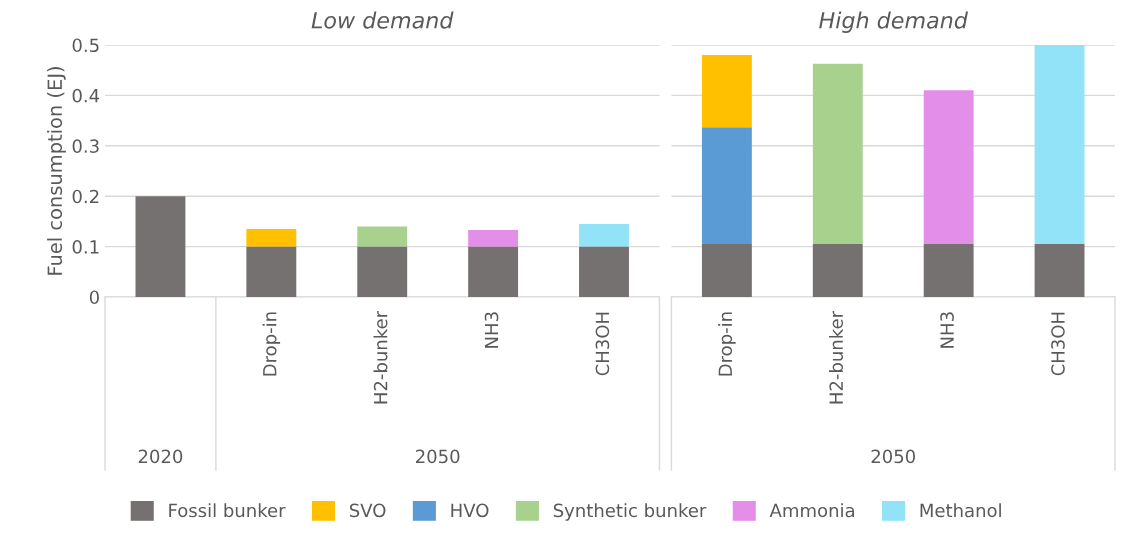 The height and width of the screenshot is (537, 1134). I want to click on legend-label: Ammonia, so click(811, 510).